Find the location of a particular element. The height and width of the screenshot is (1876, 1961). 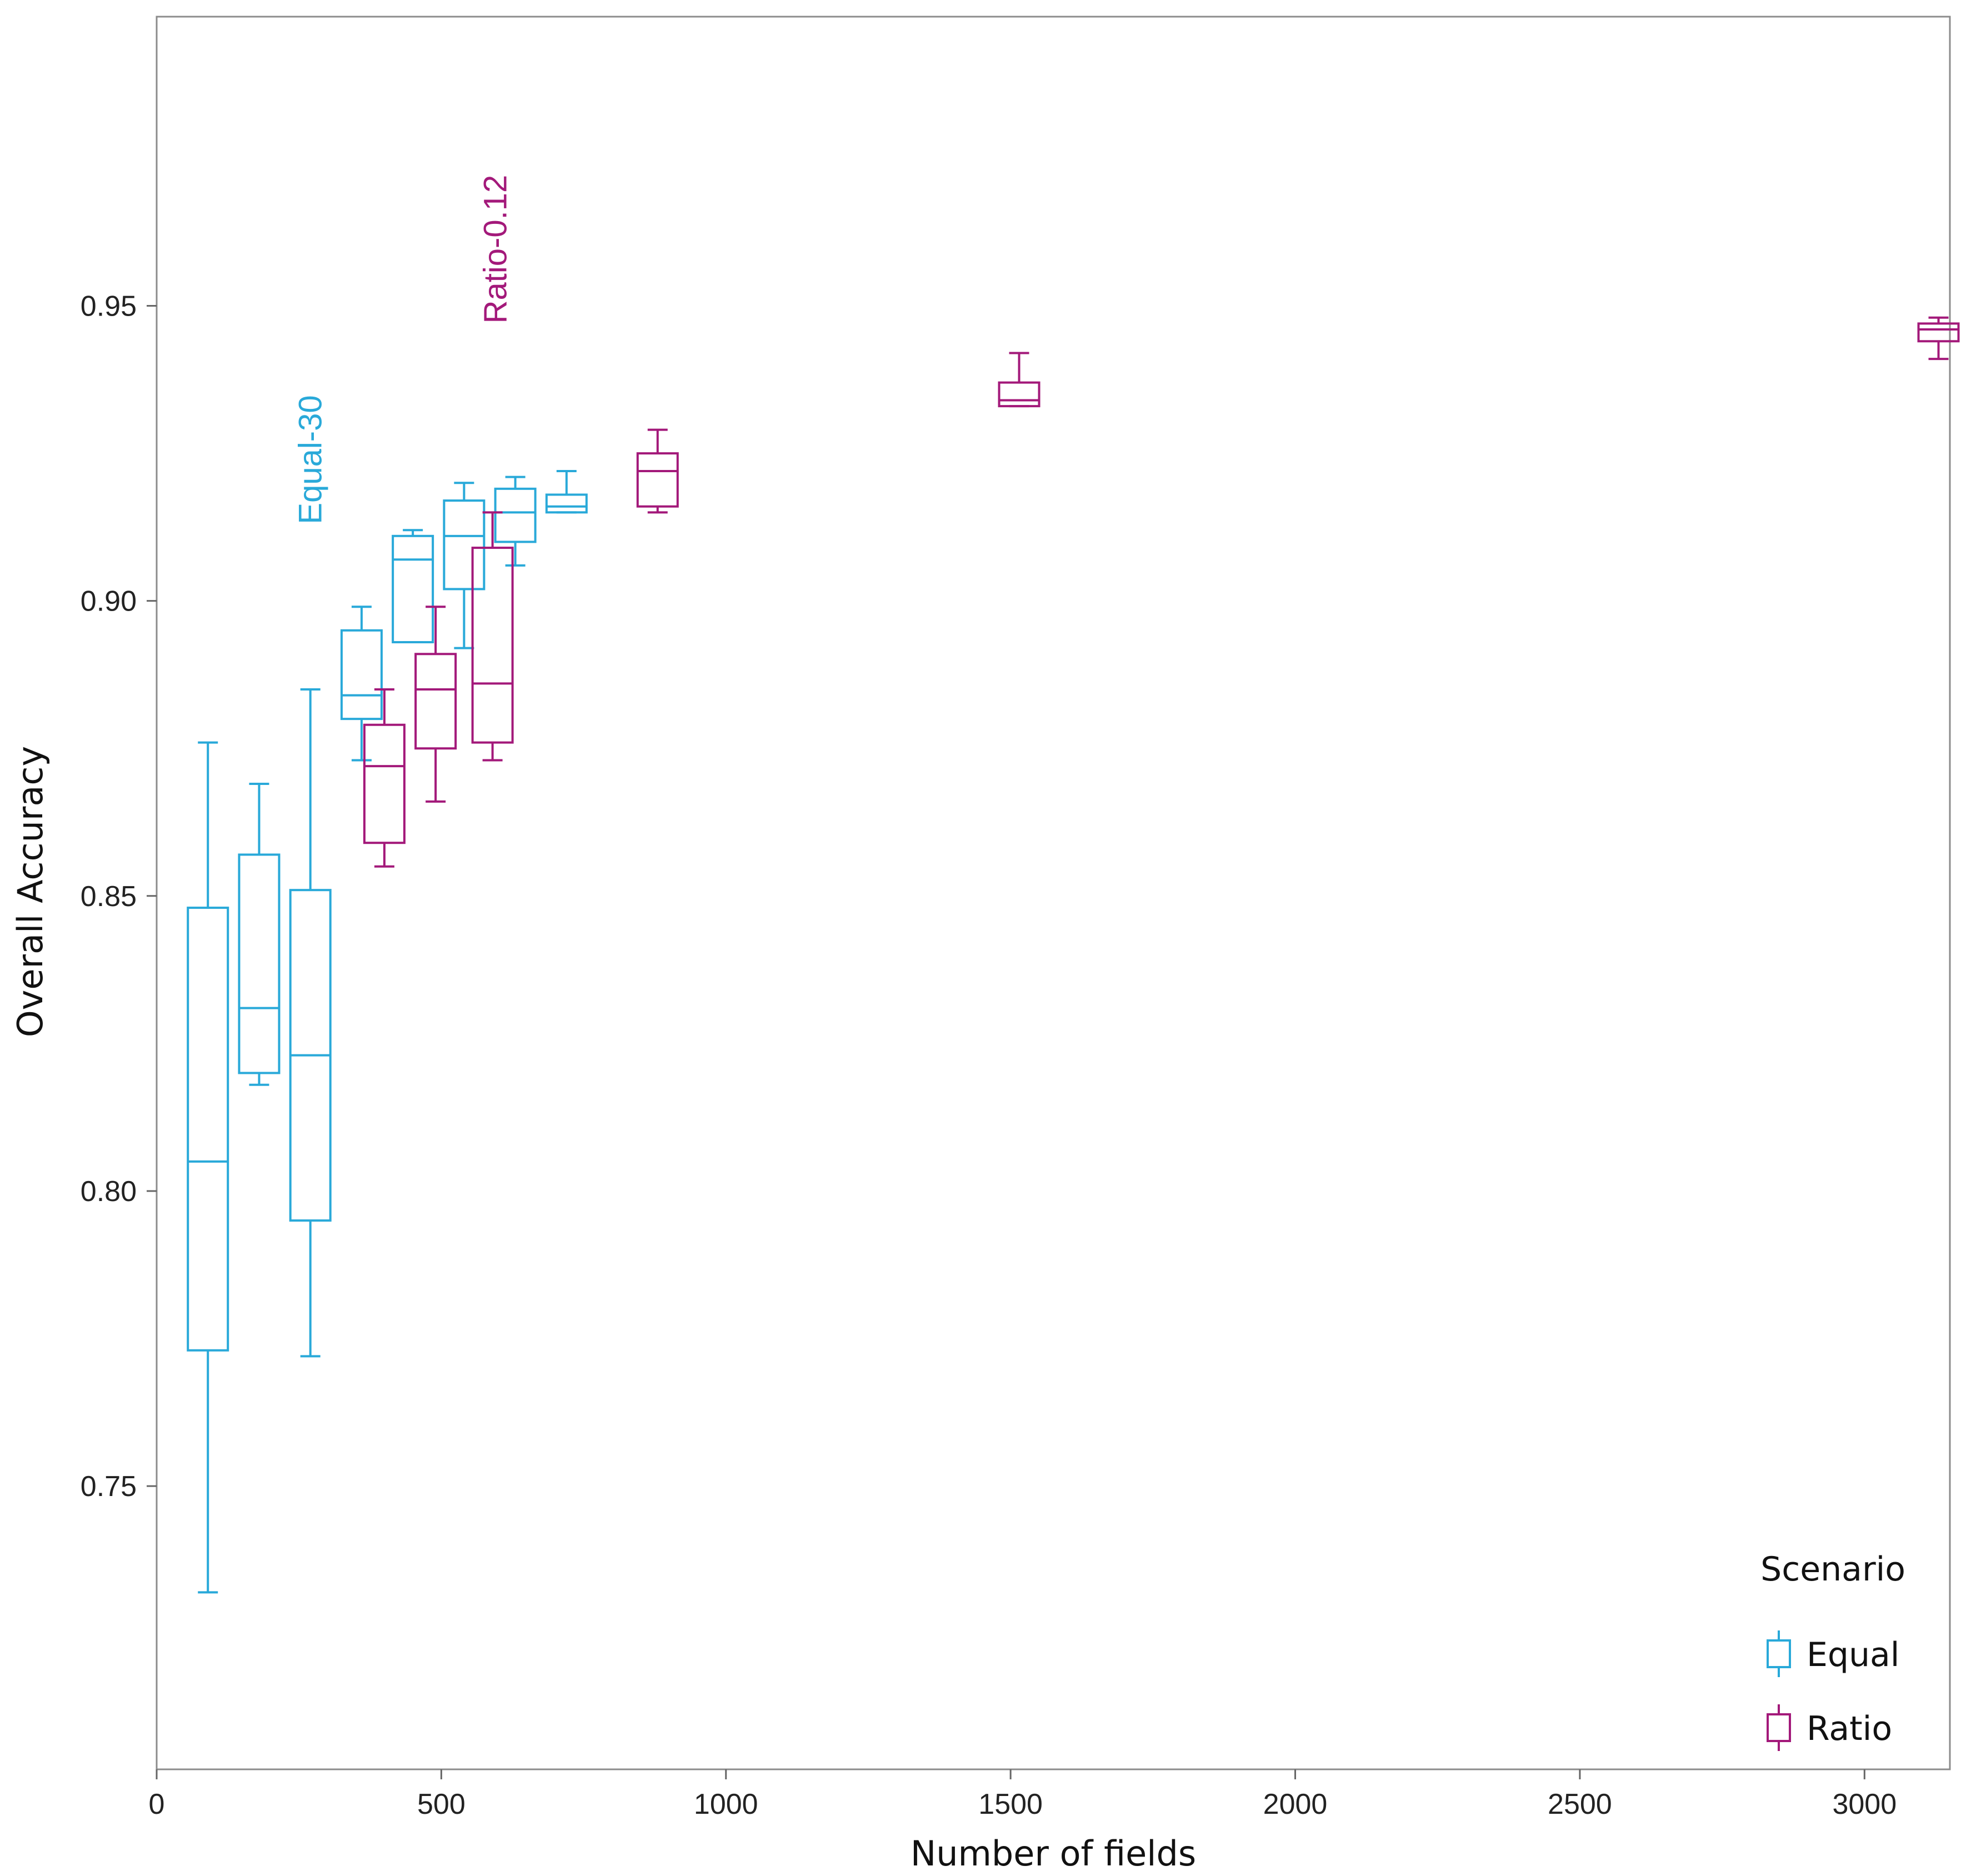

x-tick-label: 1000 is located at coordinates (726, 1804).